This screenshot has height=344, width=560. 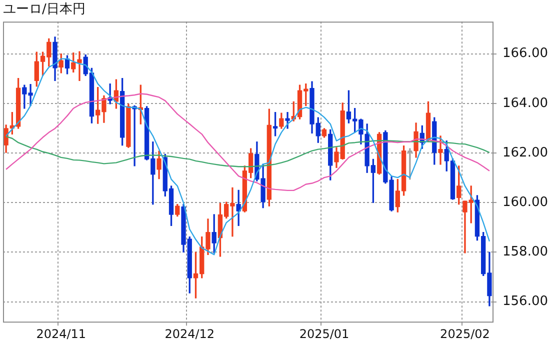 I want to click on x-tick-label: 2025/02, so click(x=465, y=333).